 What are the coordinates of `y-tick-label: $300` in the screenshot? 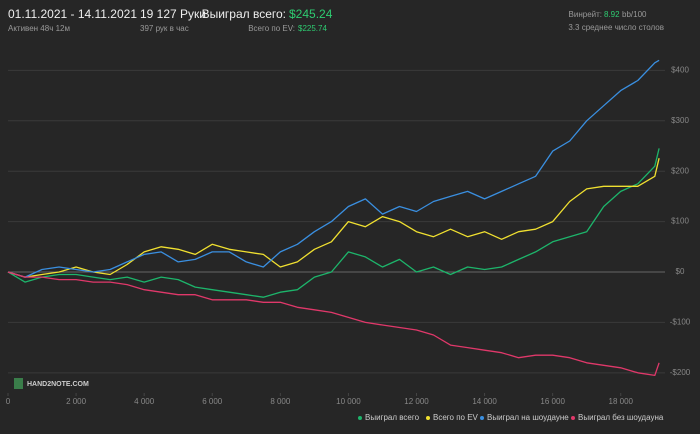 It's located at (680, 120).